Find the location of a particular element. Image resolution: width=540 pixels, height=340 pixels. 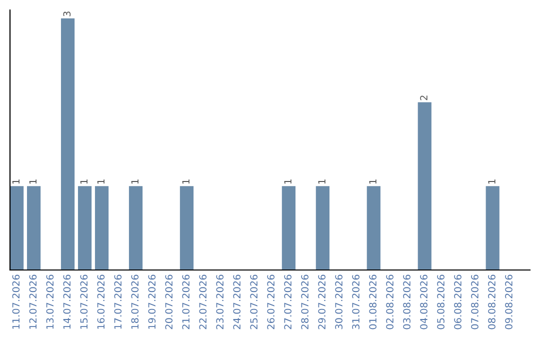

x-tick-label: 22.07.2026 is located at coordinates (203, 302).